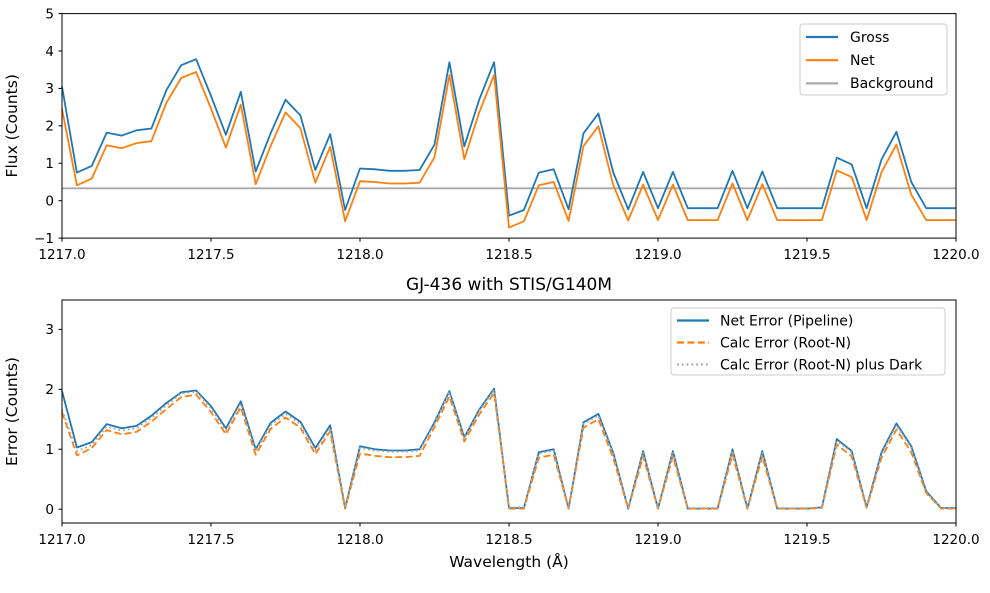 This screenshot has height=593, width=990. I want to click on legend: Gross Net Background, so click(873, 59).